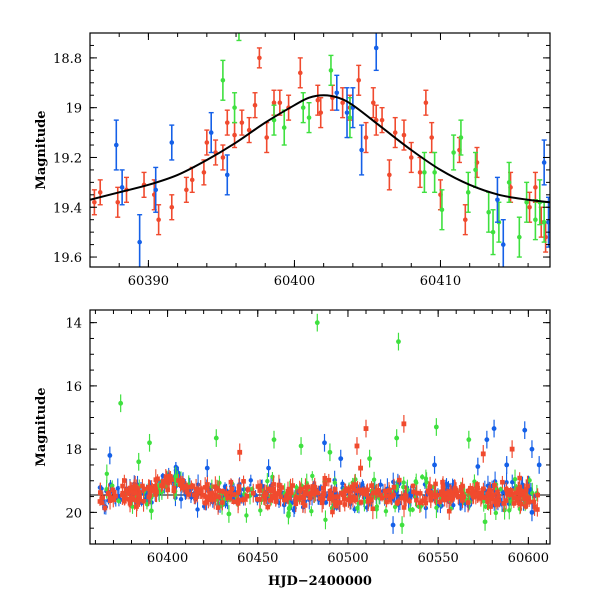  I want to click on x-tick-label: 60400, so click(167, 558).